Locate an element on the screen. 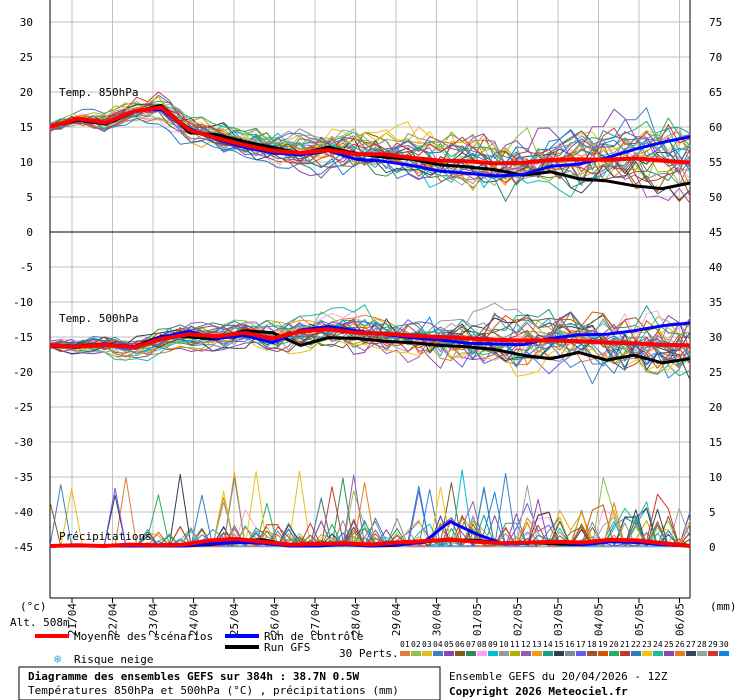  footer-box is located at coordinates (229, 683).